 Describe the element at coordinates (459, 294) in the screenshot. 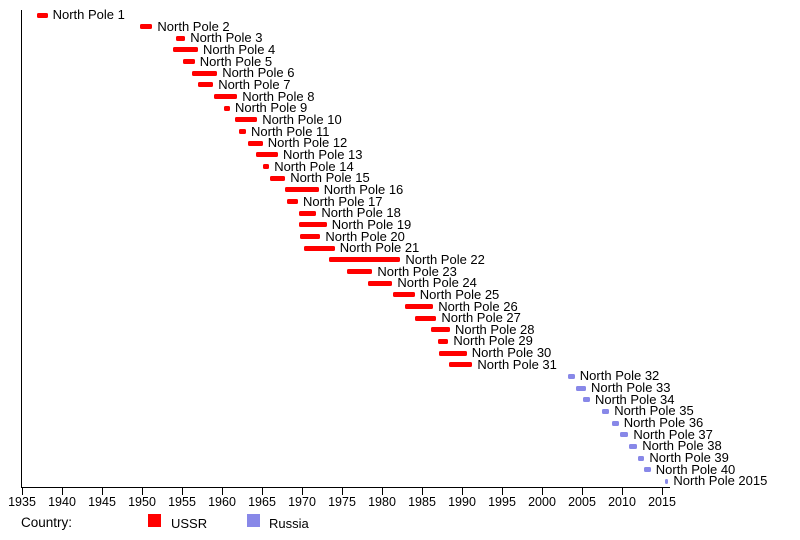

I see `station-label: North Pole 25` at that location.